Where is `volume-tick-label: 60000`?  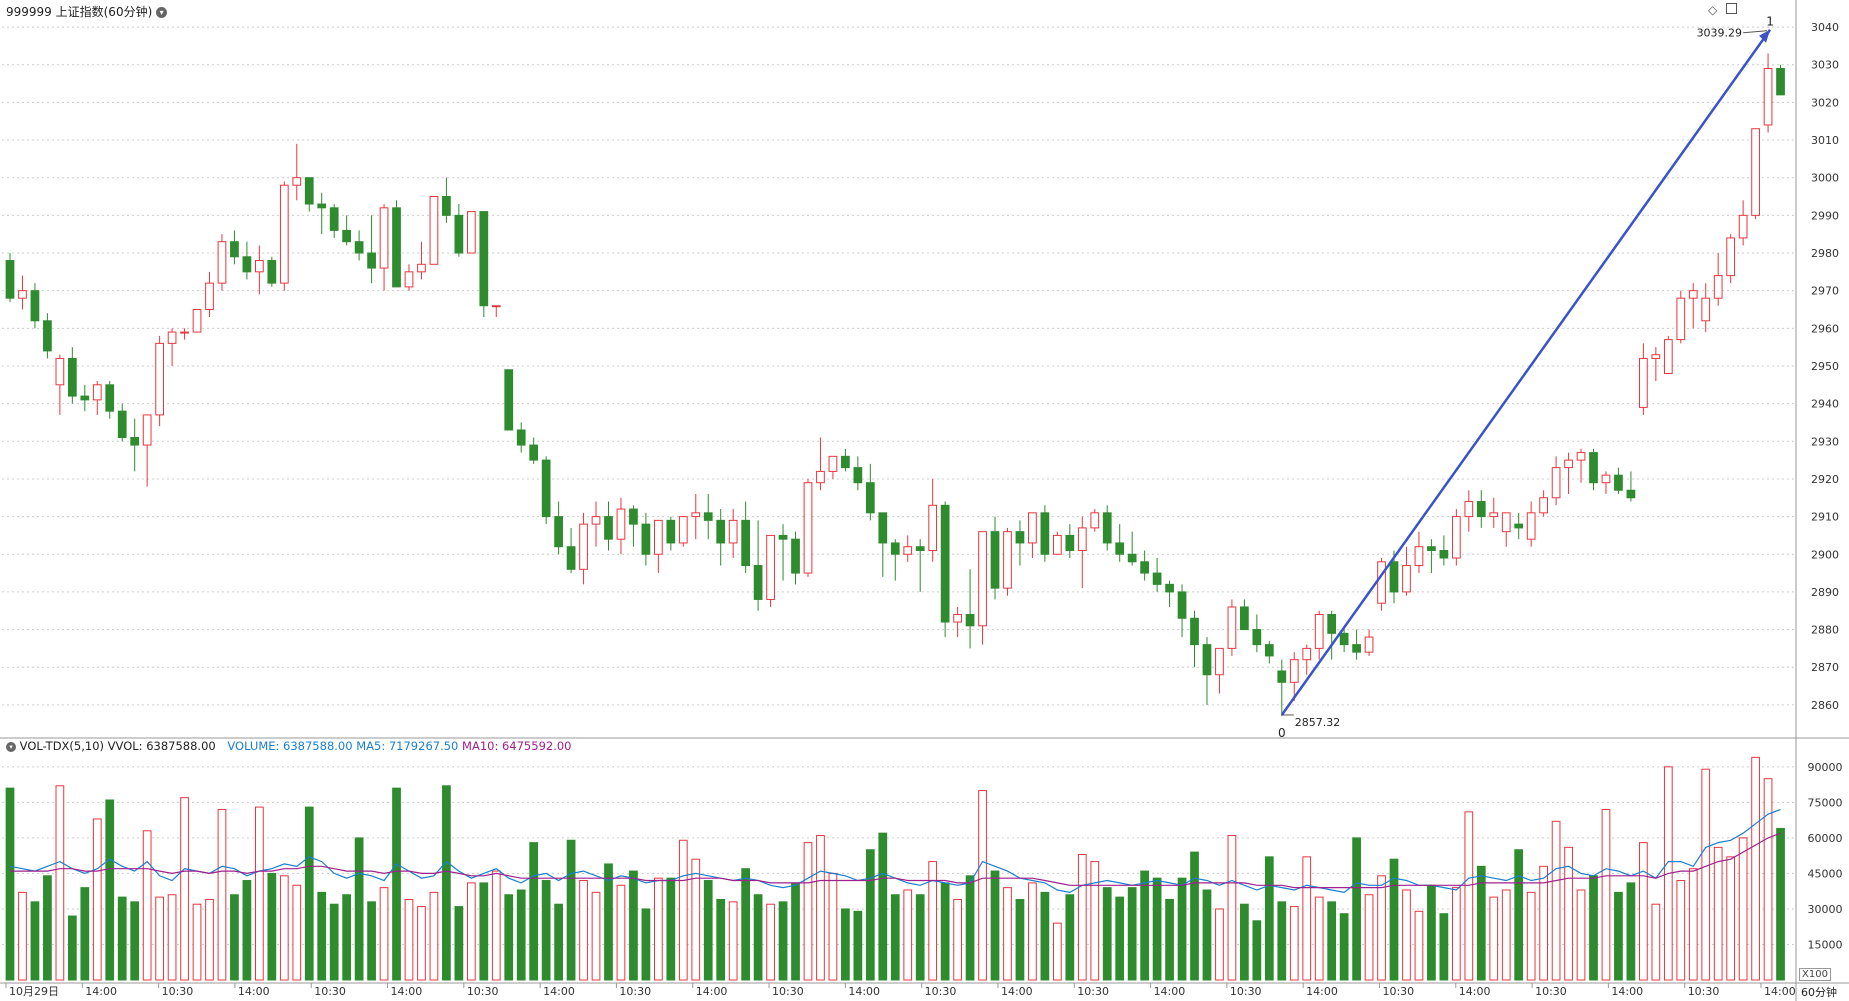
volume-tick-label: 60000 is located at coordinates (1825, 838).